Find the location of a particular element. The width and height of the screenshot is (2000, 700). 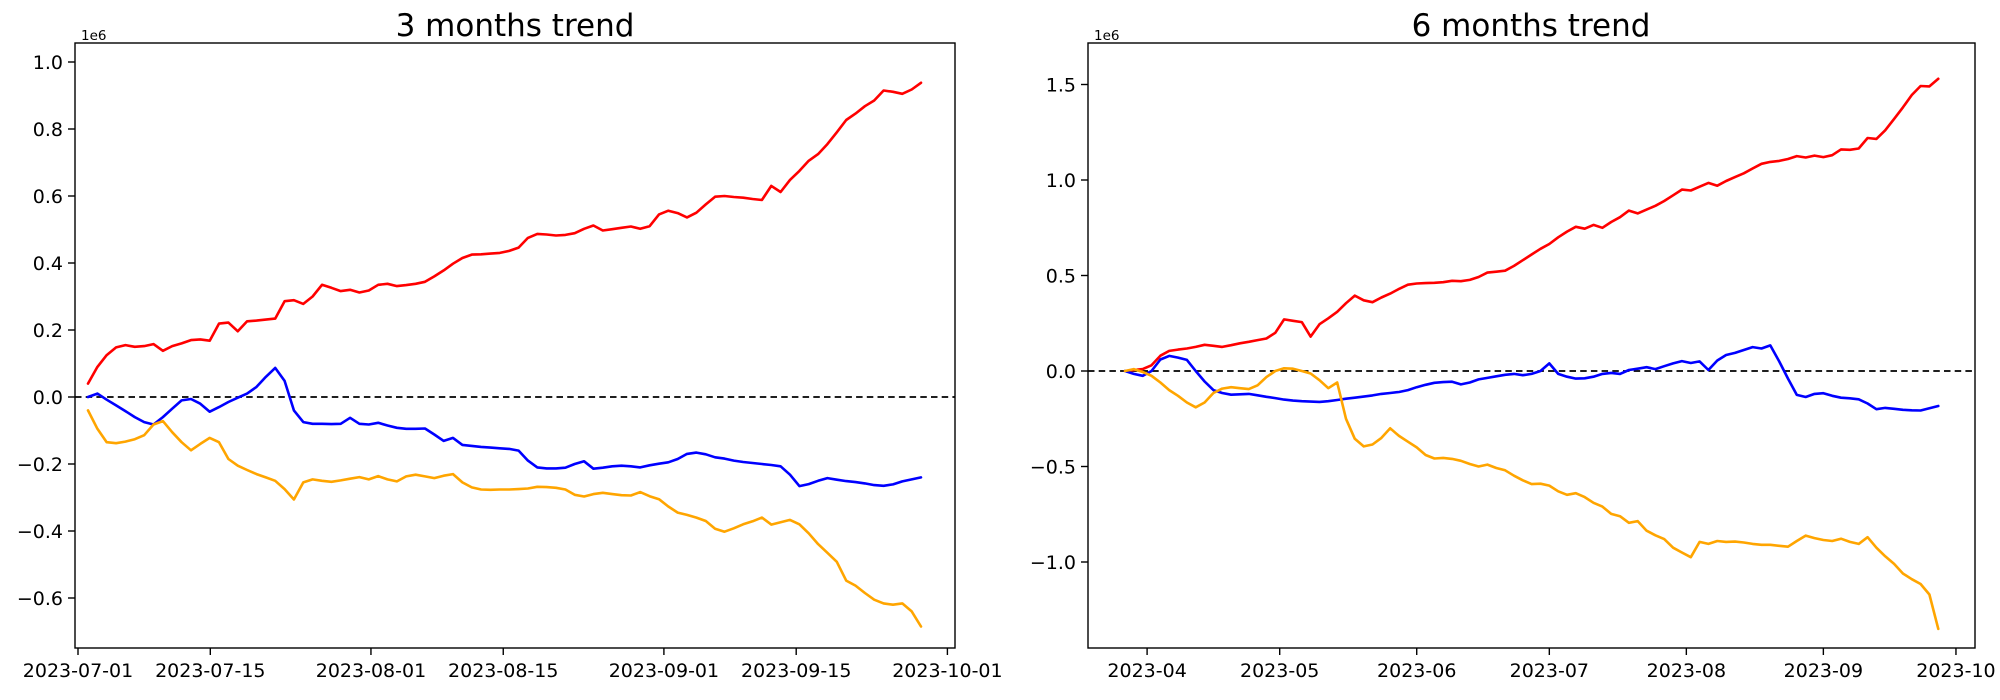

x-tick-label: 2023-08 is located at coordinates (1686, 671).